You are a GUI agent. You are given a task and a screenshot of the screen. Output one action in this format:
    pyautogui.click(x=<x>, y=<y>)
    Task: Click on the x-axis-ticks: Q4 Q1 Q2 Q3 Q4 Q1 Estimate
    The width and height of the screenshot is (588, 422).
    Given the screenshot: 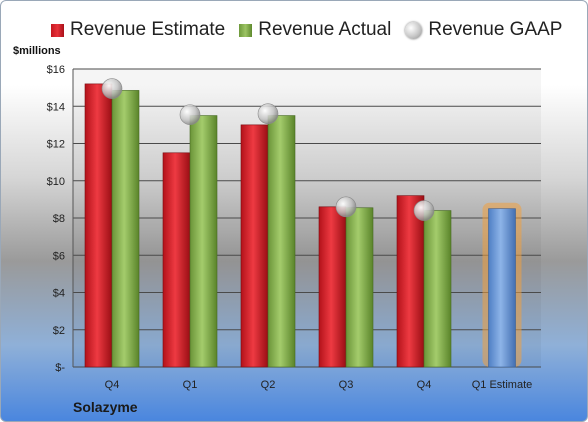 What is the action you would take?
    pyautogui.click(x=319, y=385)
    